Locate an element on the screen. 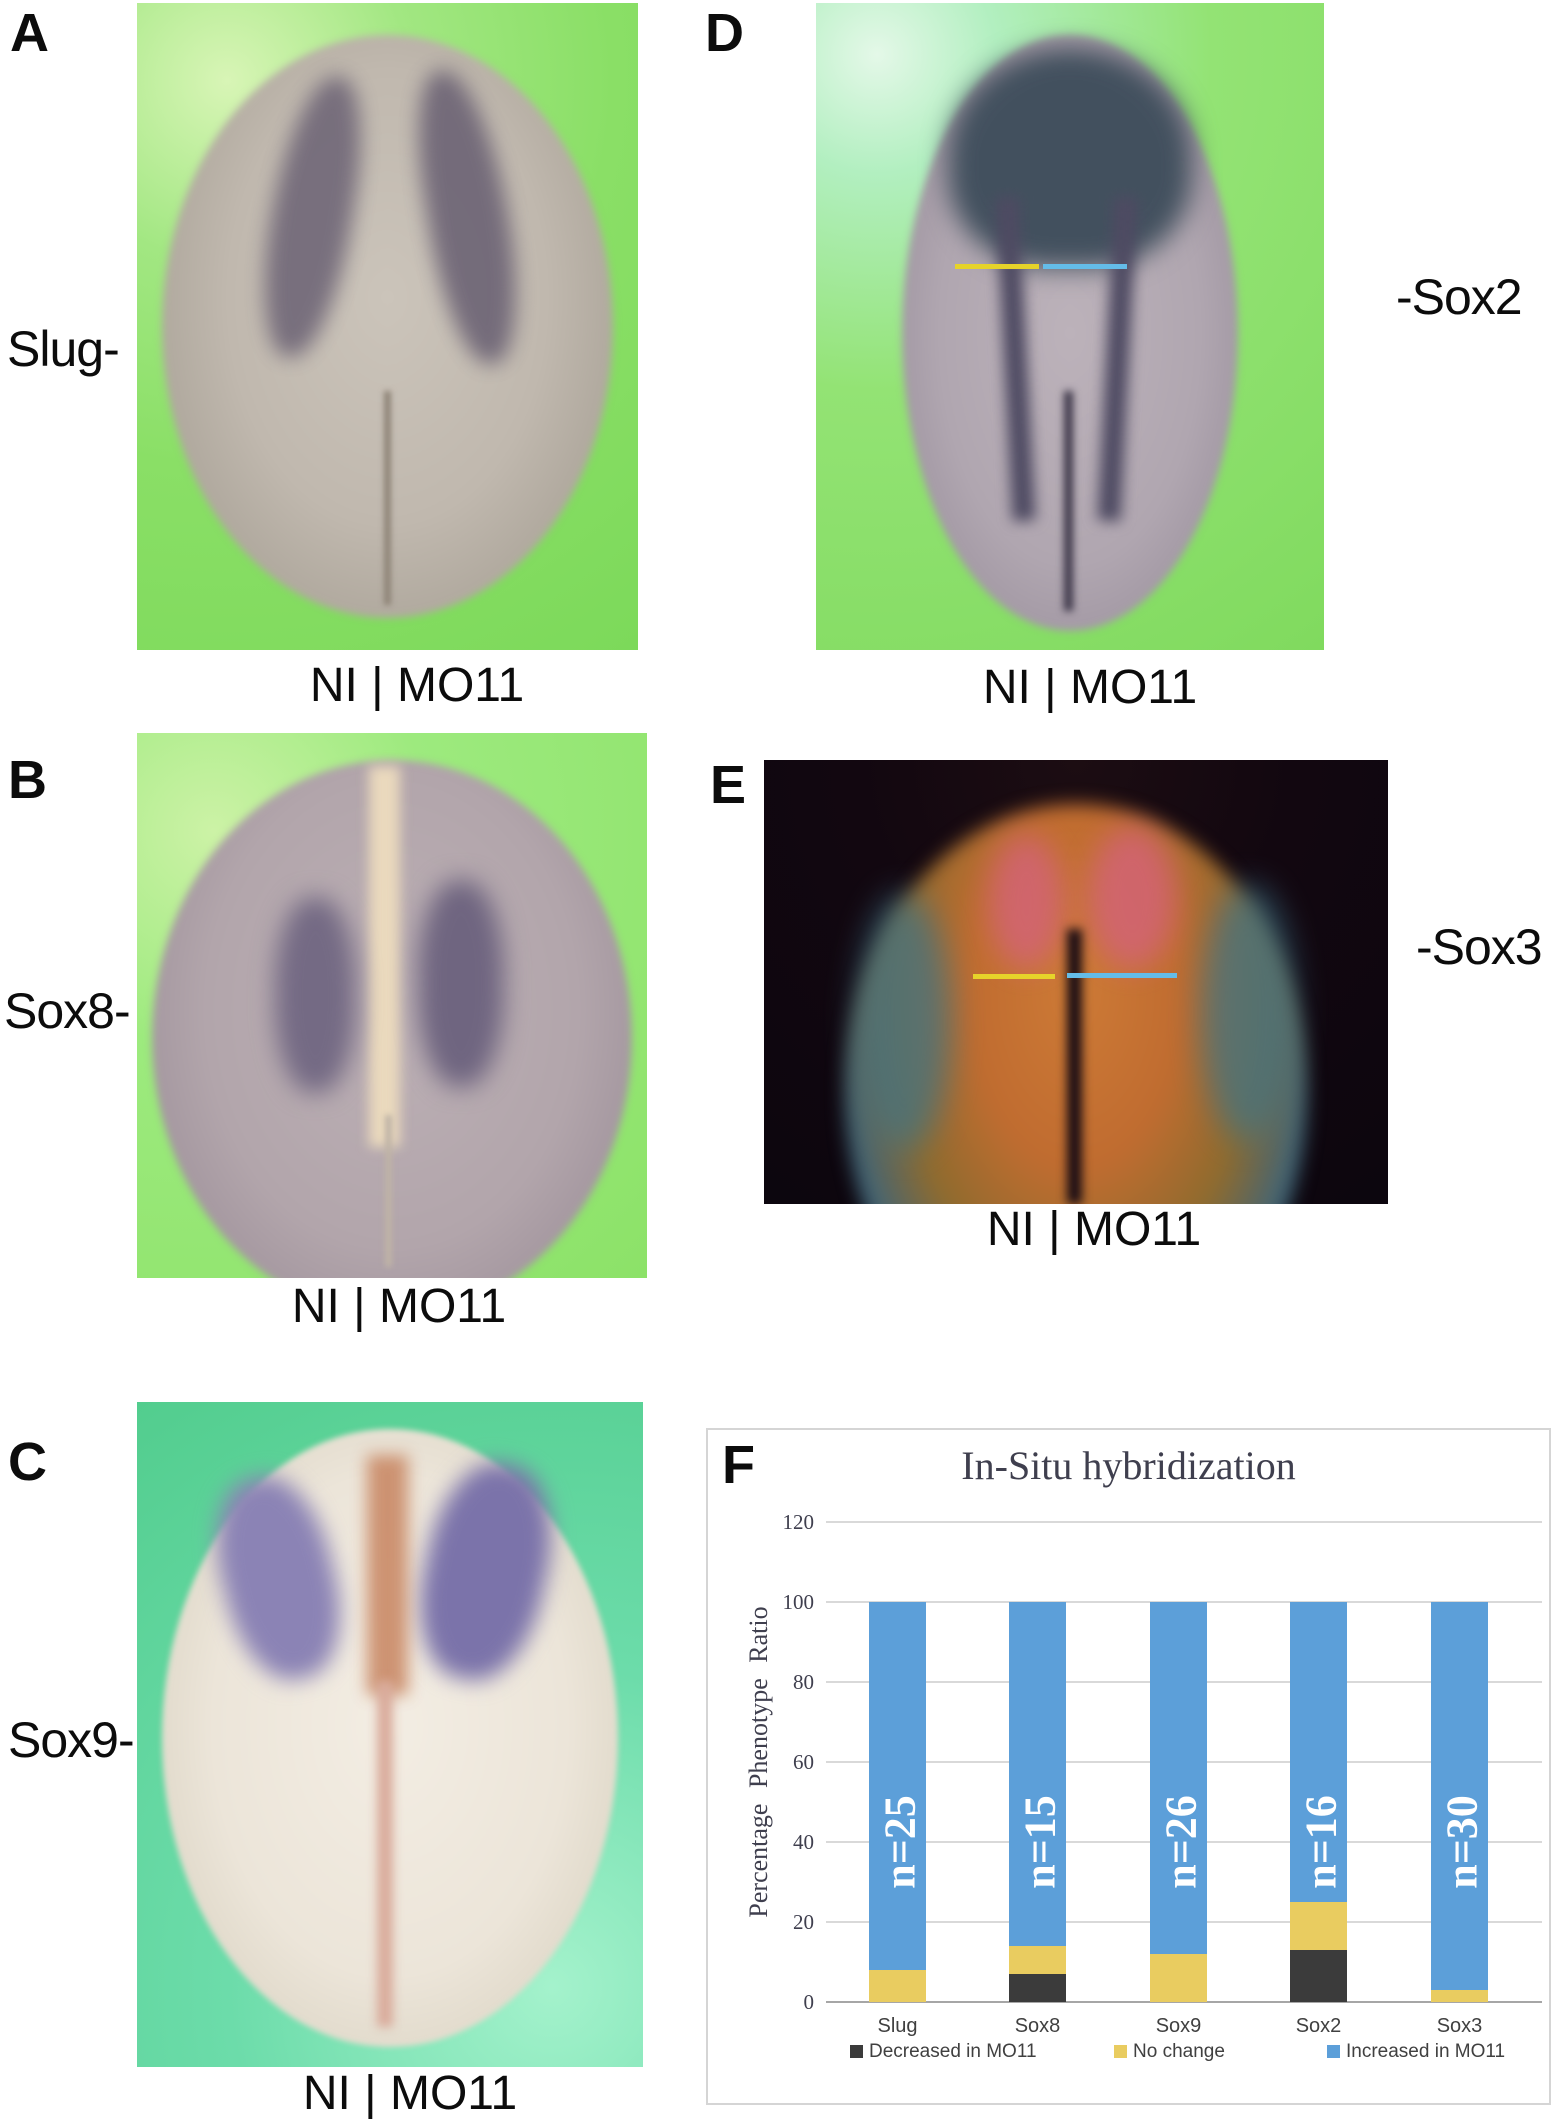 The image size is (1554, 2125). y-tick-label: 100 is located at coordinates (798, 1602).